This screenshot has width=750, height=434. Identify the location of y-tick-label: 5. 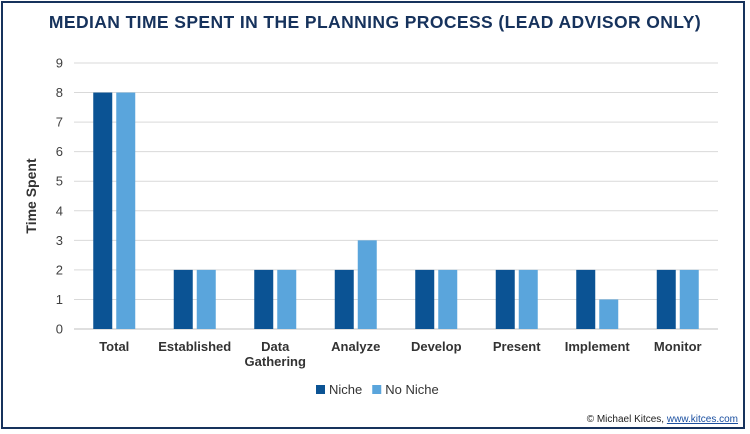
(59, 181).